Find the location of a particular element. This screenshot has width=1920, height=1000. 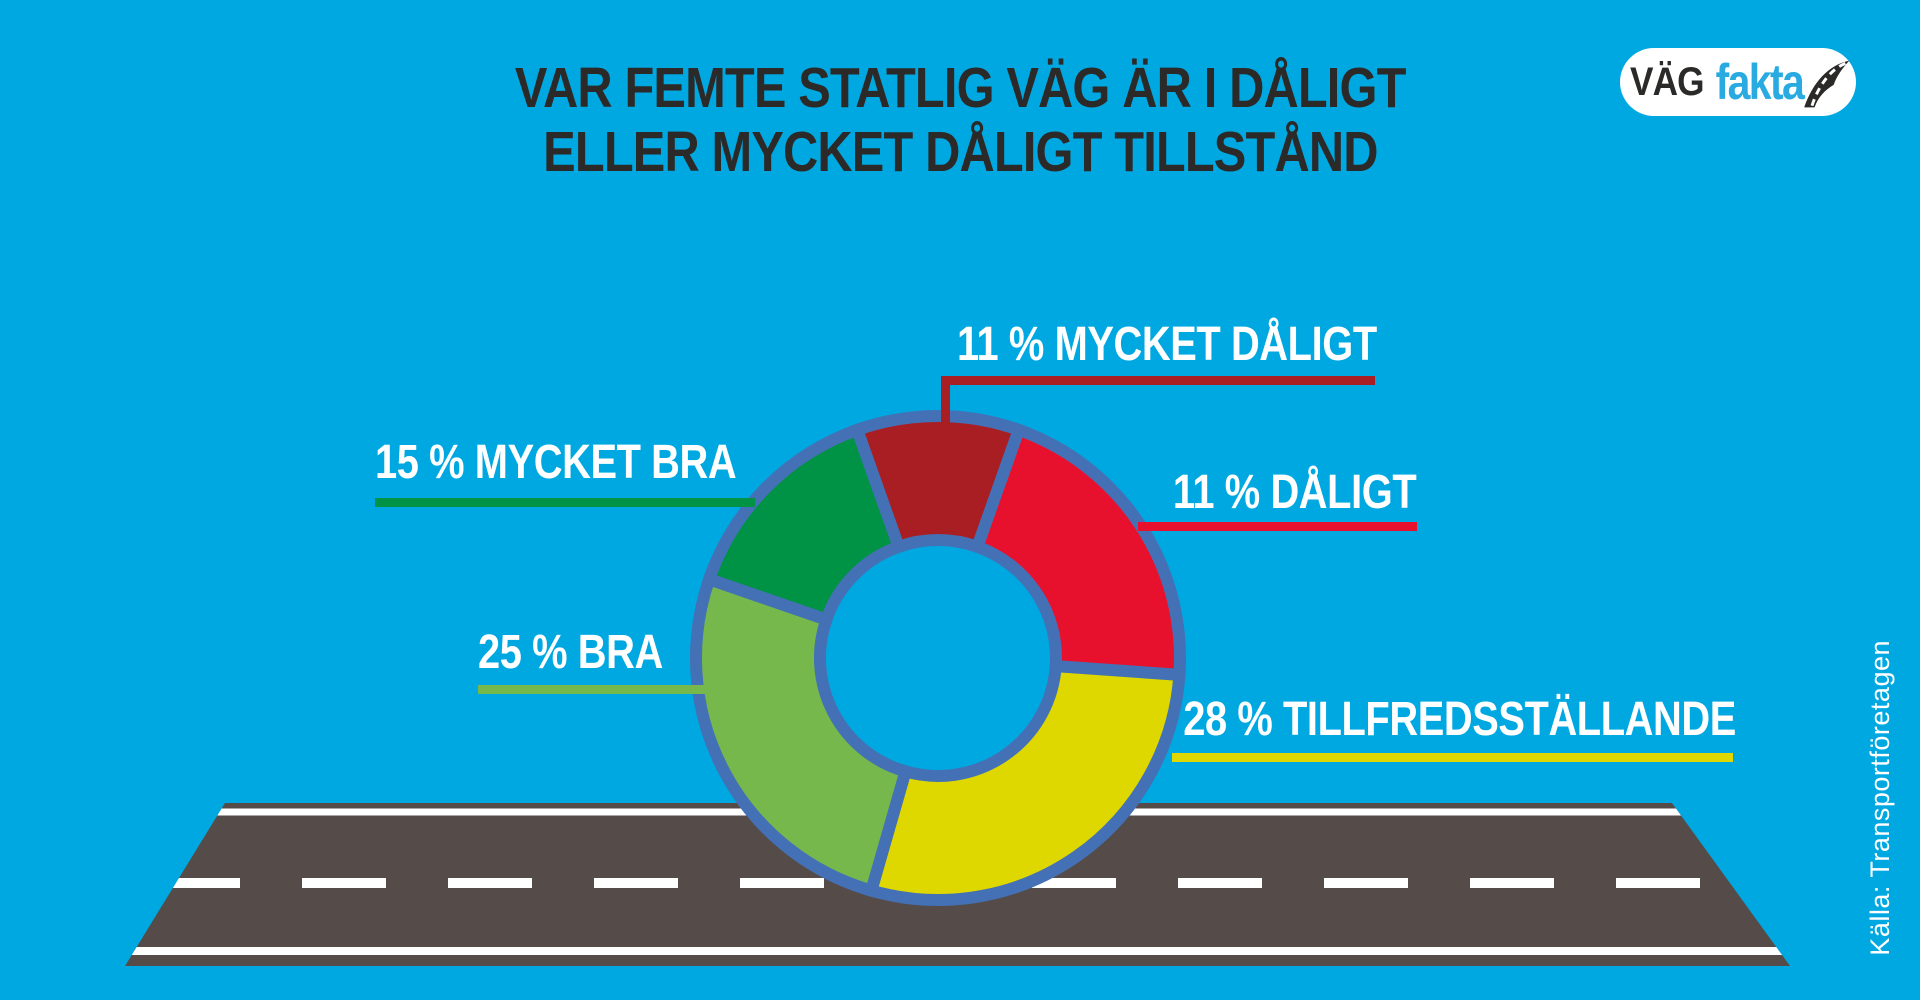

donut-segment-d-ligt is located at coordinates (1077, 552).